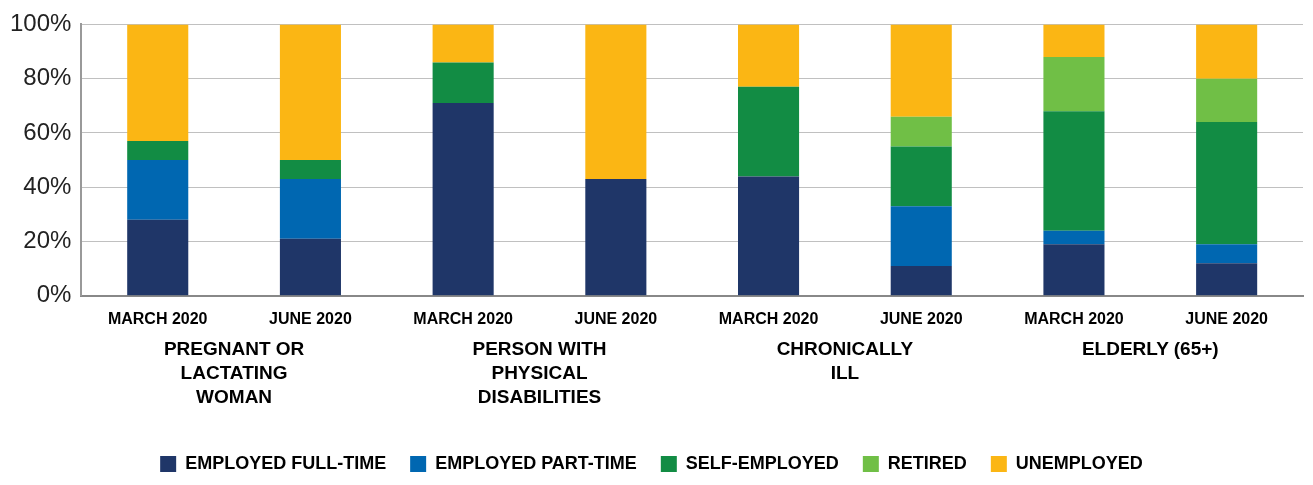 The width and height of the screenshot is (1313, 485). Describe the element at coordinates (286, 462) in the screenshot. I see `legend-label: EMPLOYED FULL-TIME` at that location.